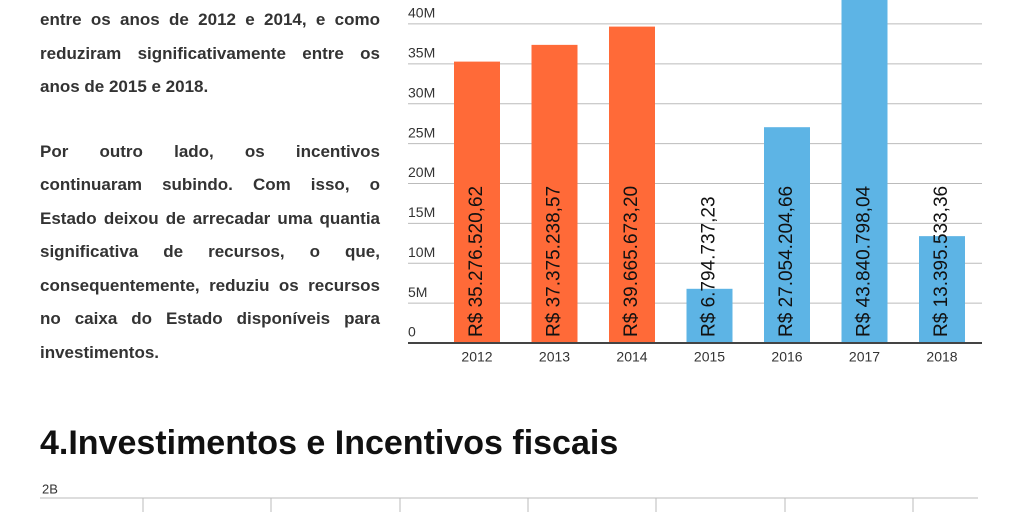 This screenshot has width=1024, height=512. Describe the element at coordinates (421, 53) in the screenshot. I see `y-tick-label: 35M` at that location.